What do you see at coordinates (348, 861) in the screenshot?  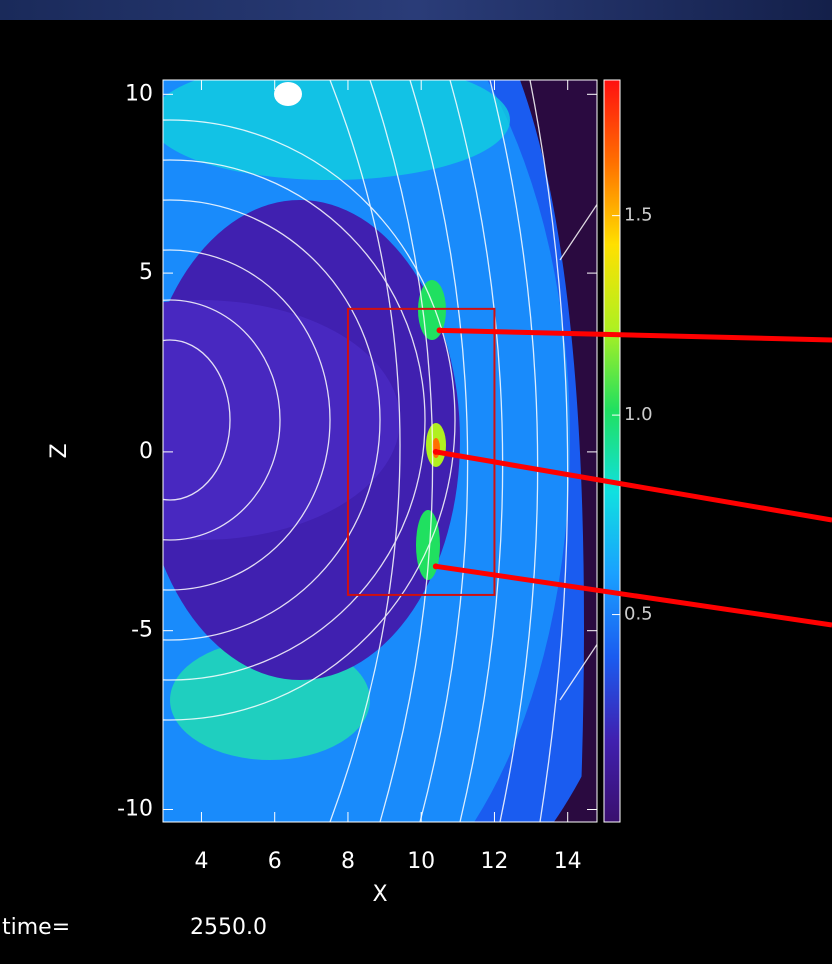 I see `x-tick-label: 8` at bounding box center [348, 861].